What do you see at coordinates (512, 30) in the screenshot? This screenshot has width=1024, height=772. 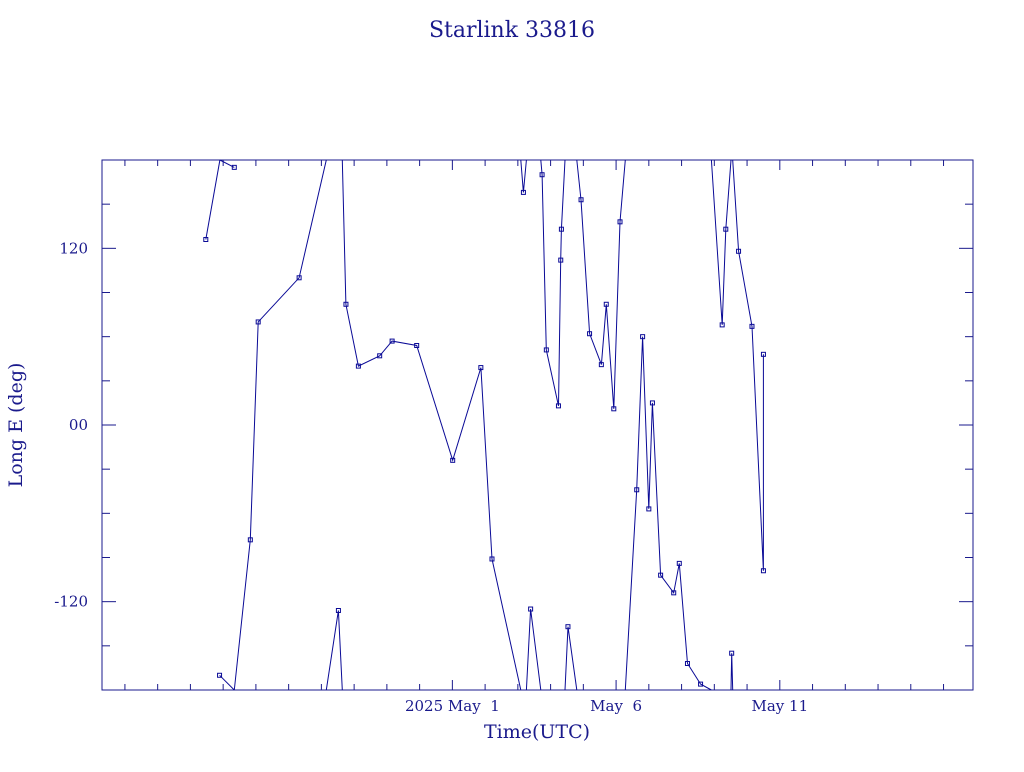 I see `chart-title: Starlink 33816` at bounding box center [512, 30].